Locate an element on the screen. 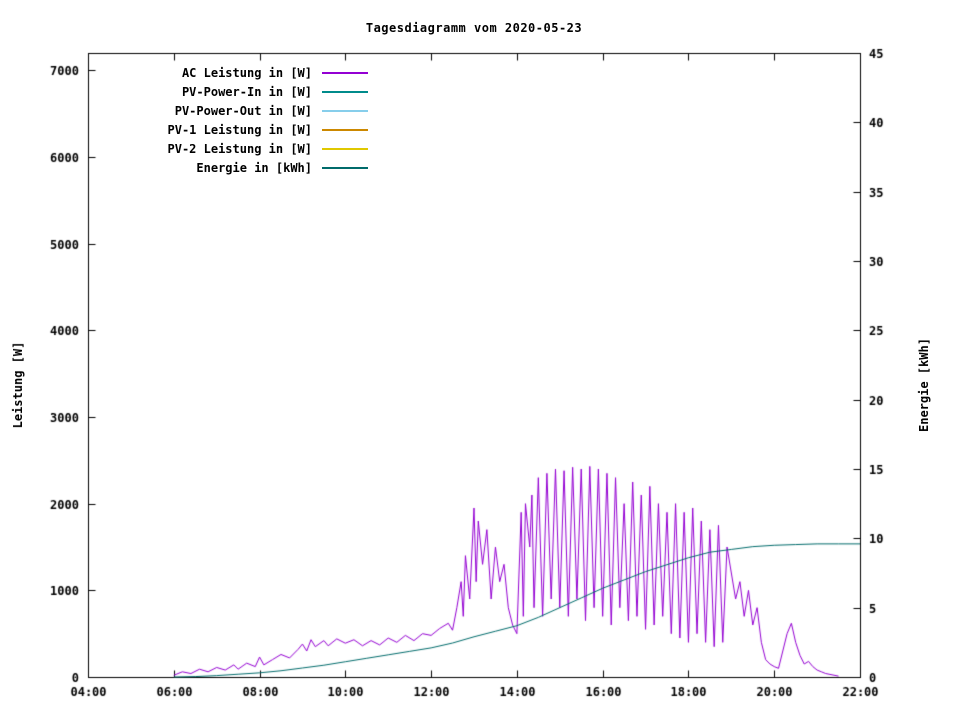  legend-item: PV-2 Leistung in [W] is located at coordinates (229, 148).